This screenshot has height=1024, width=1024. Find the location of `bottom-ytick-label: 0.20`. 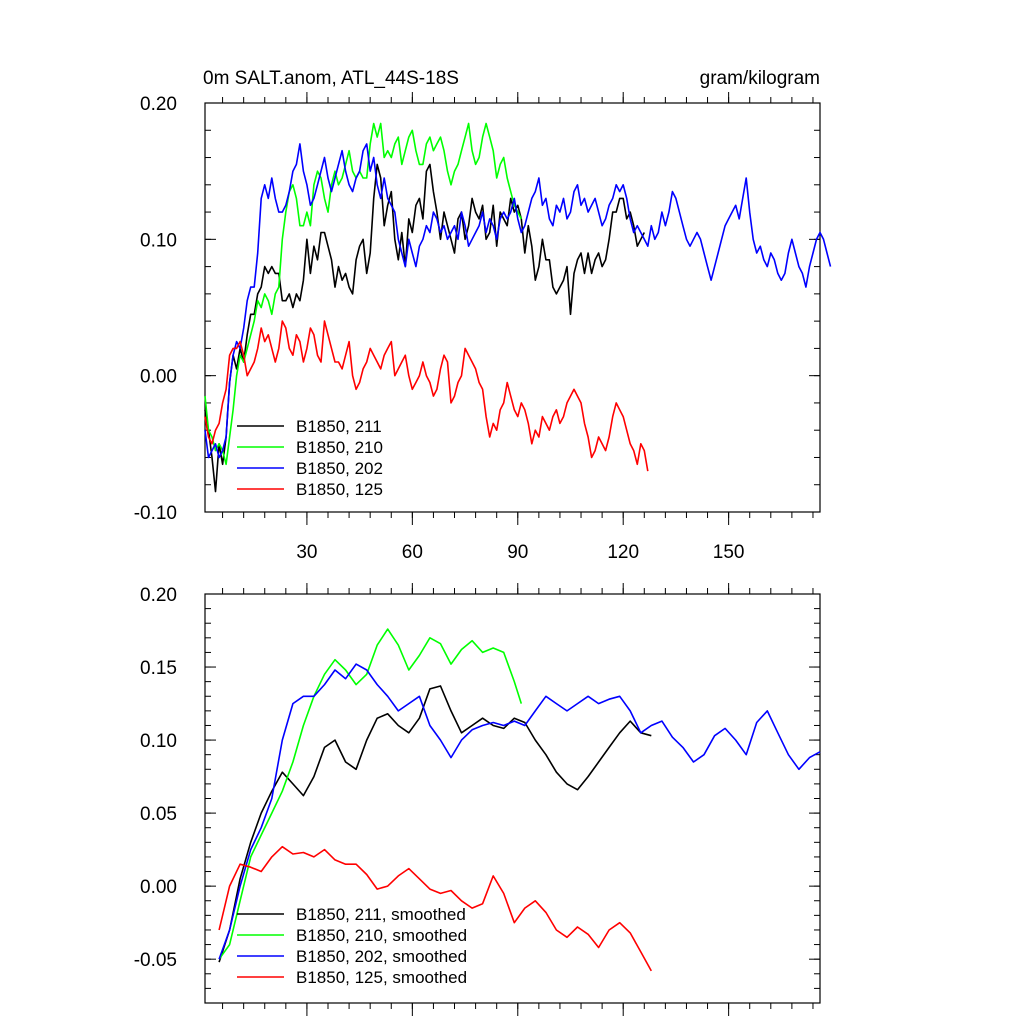

bottom-ytick-label: 0.20 is located at coordinates (158, 595).